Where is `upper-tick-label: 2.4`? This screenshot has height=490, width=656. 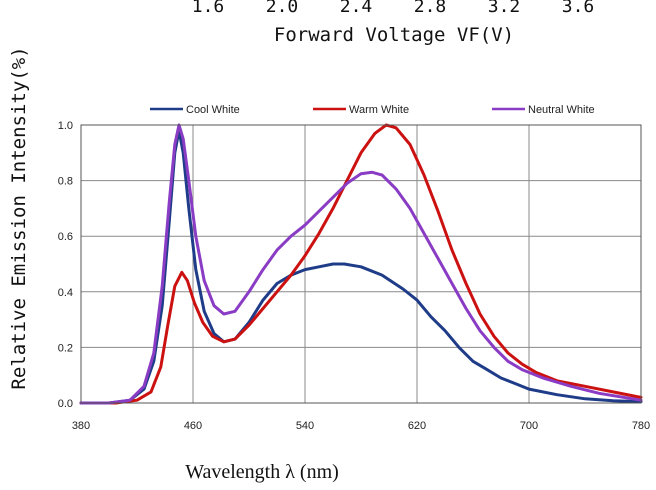 upper-tick-label: 2.4 is located at coordinates (356, 8).